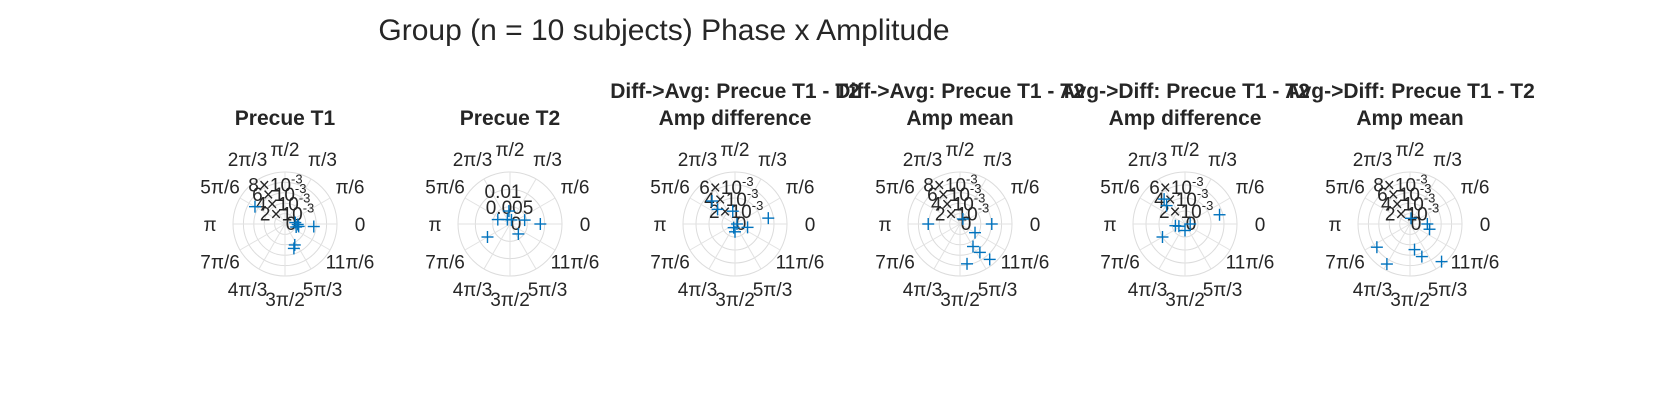 The height and width of the screenshot is (417, 1667). Describe the element at coordinates (275, 183) in the screenshot. I see `radial-tick-label: 8×10⁻³` at that location.